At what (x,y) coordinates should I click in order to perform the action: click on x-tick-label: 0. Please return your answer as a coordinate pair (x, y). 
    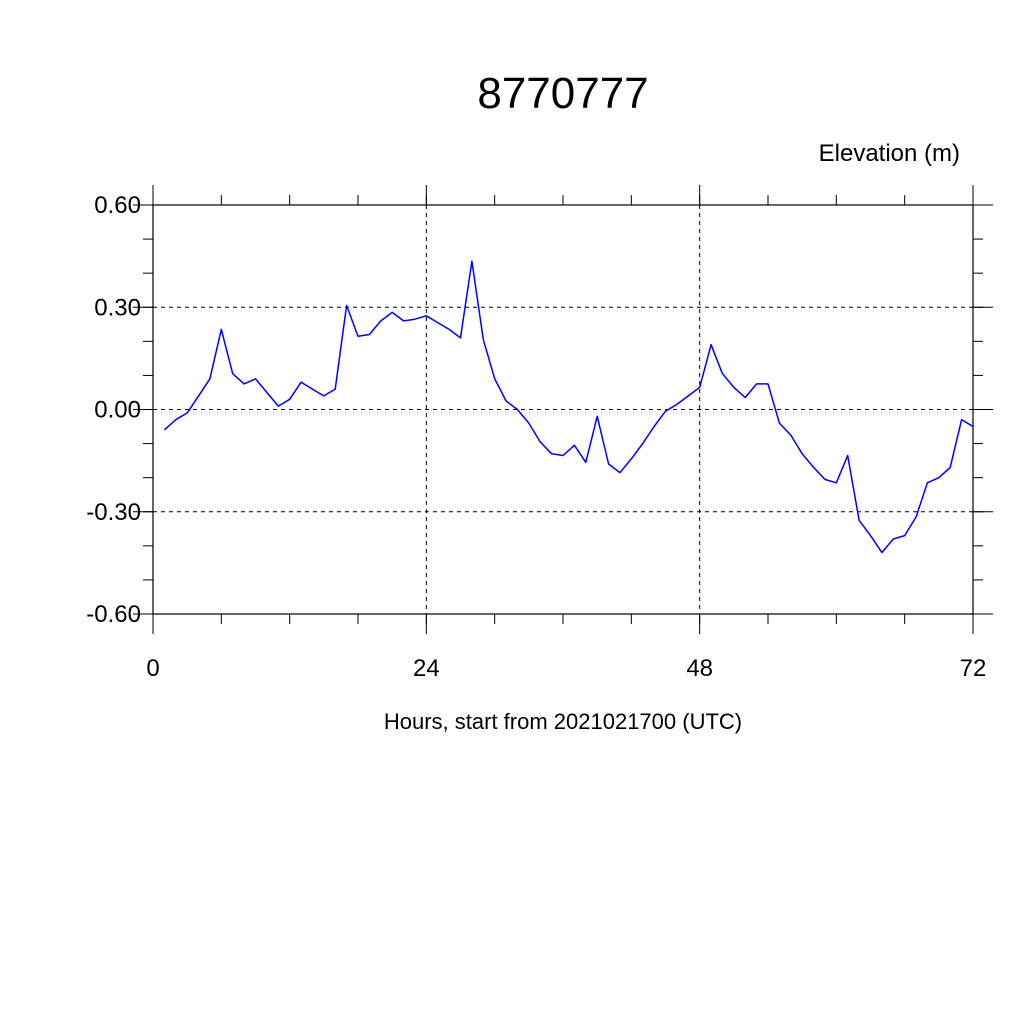
    Looking at the image, I should click on (152, 668).